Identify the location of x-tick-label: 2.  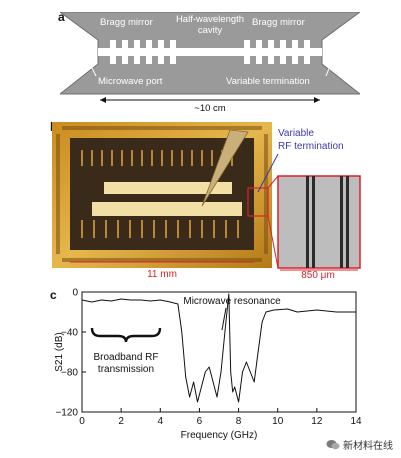
(121, 421).